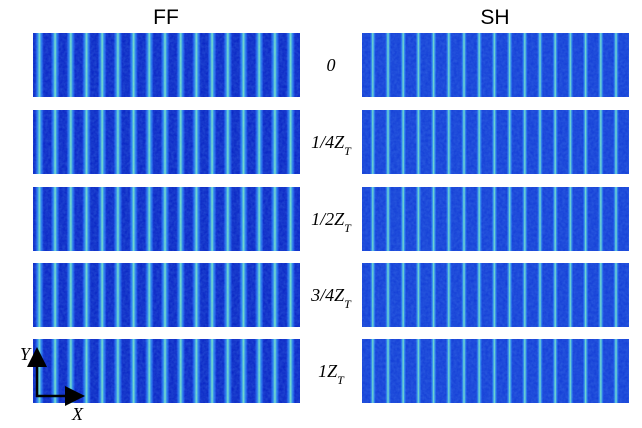 This screenshot has height=428, width=642. Describe the element at coordinates (328, 142) in the screenshot. I see `row-label-text: 1/4Z` at that location.